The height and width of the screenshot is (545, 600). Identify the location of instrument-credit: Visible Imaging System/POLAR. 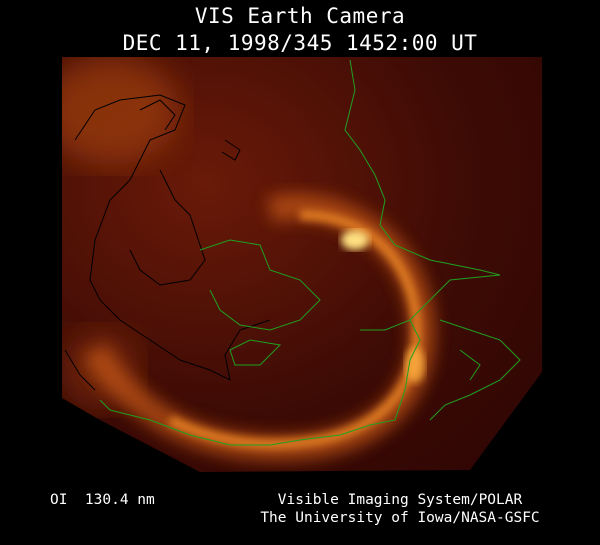
(400, 500).